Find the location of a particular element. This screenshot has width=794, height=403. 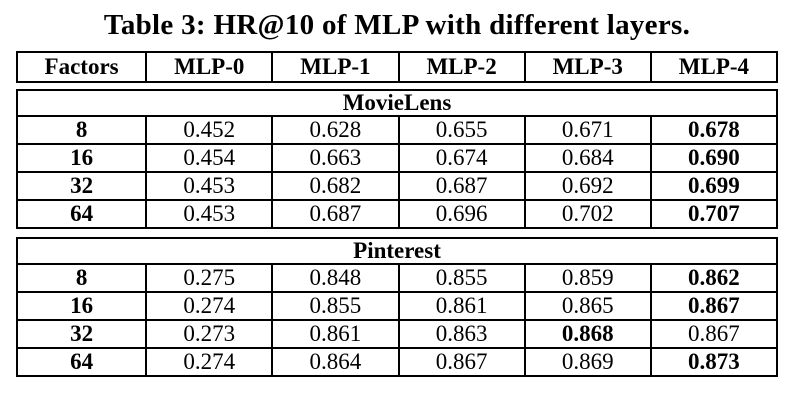

value-cell: 0.454 is located at coordinates (209, 157).